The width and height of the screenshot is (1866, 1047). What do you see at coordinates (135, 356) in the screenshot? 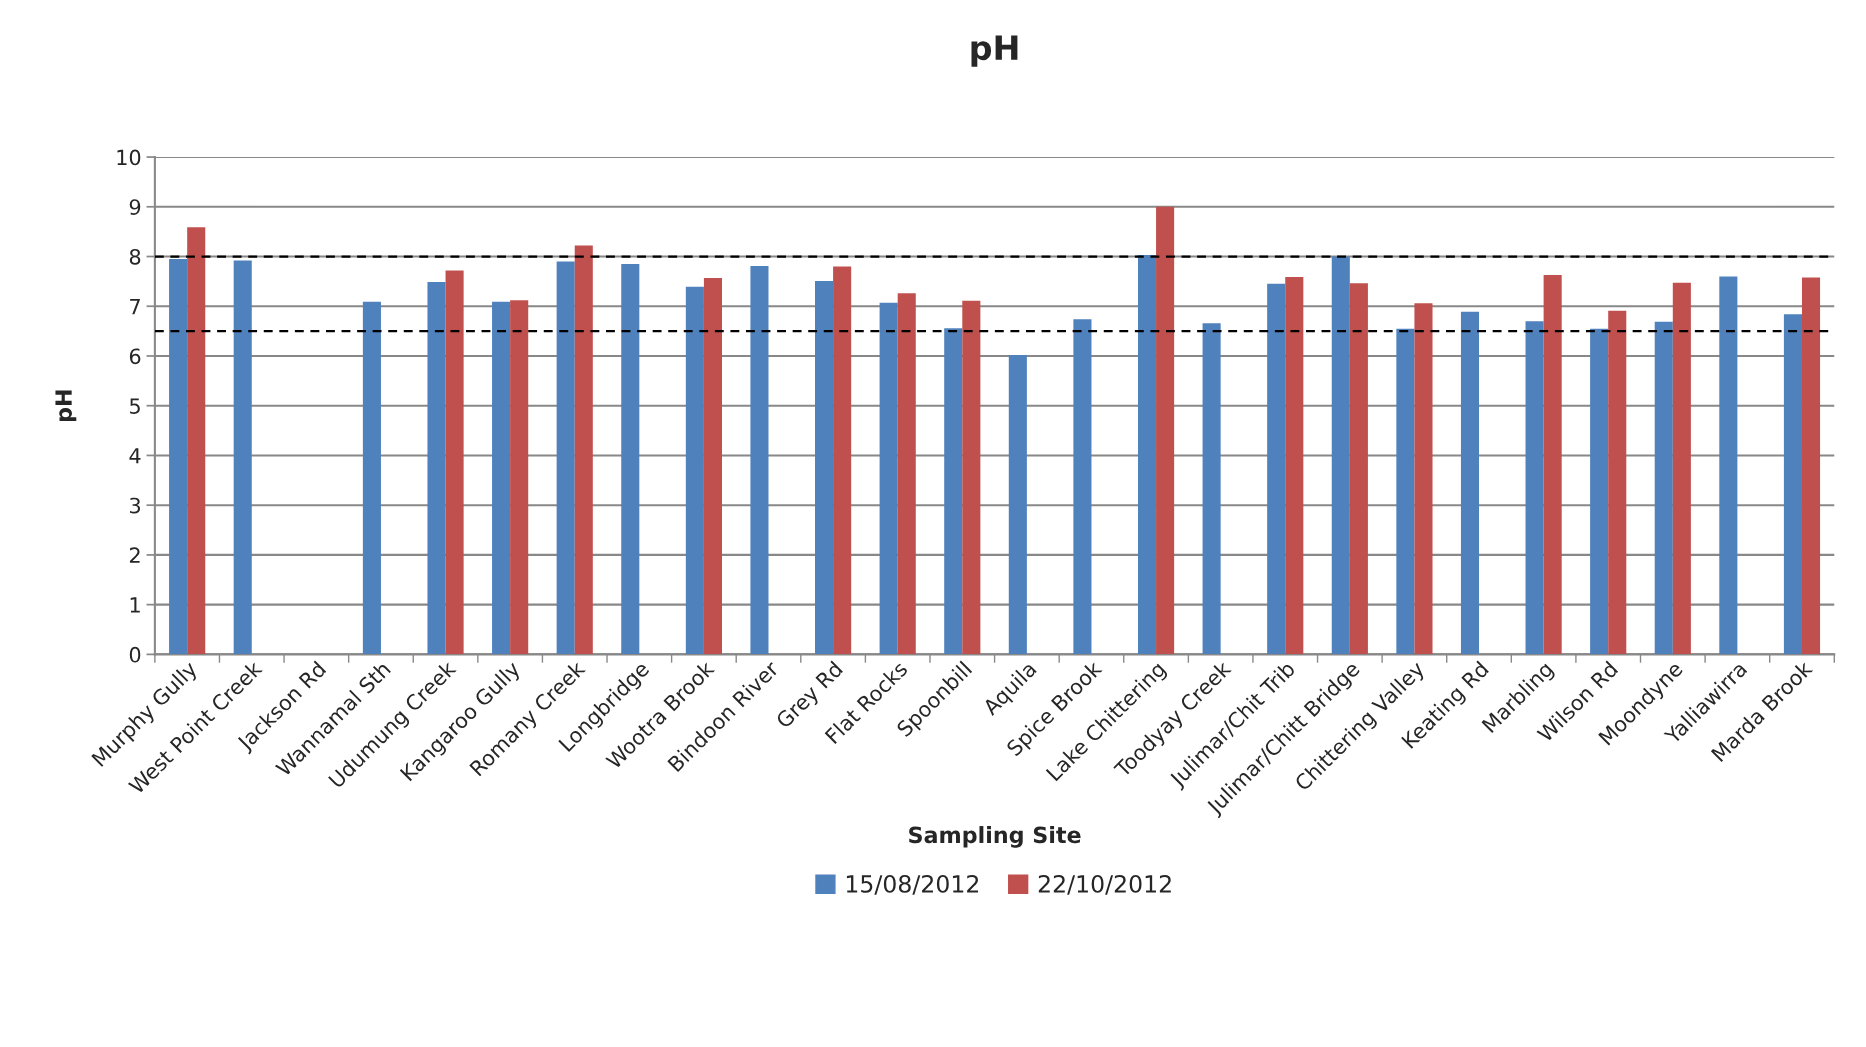
I see `y-tick-label: 6` at bounding box center [135, 356].